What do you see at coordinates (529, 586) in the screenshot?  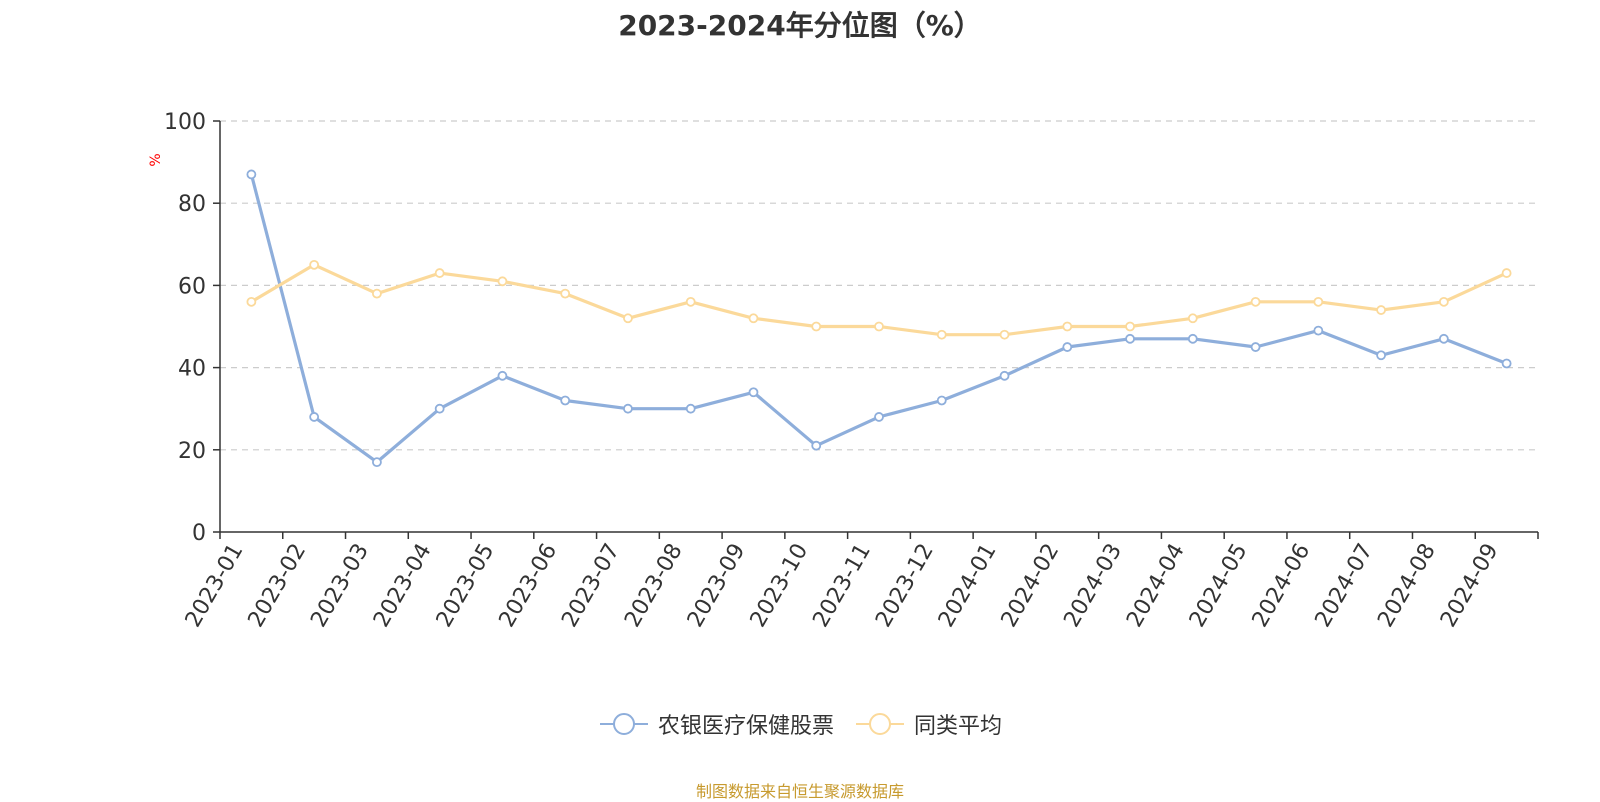 I see `x-tick-label: 2023-06` at bounding box center [529, 586].